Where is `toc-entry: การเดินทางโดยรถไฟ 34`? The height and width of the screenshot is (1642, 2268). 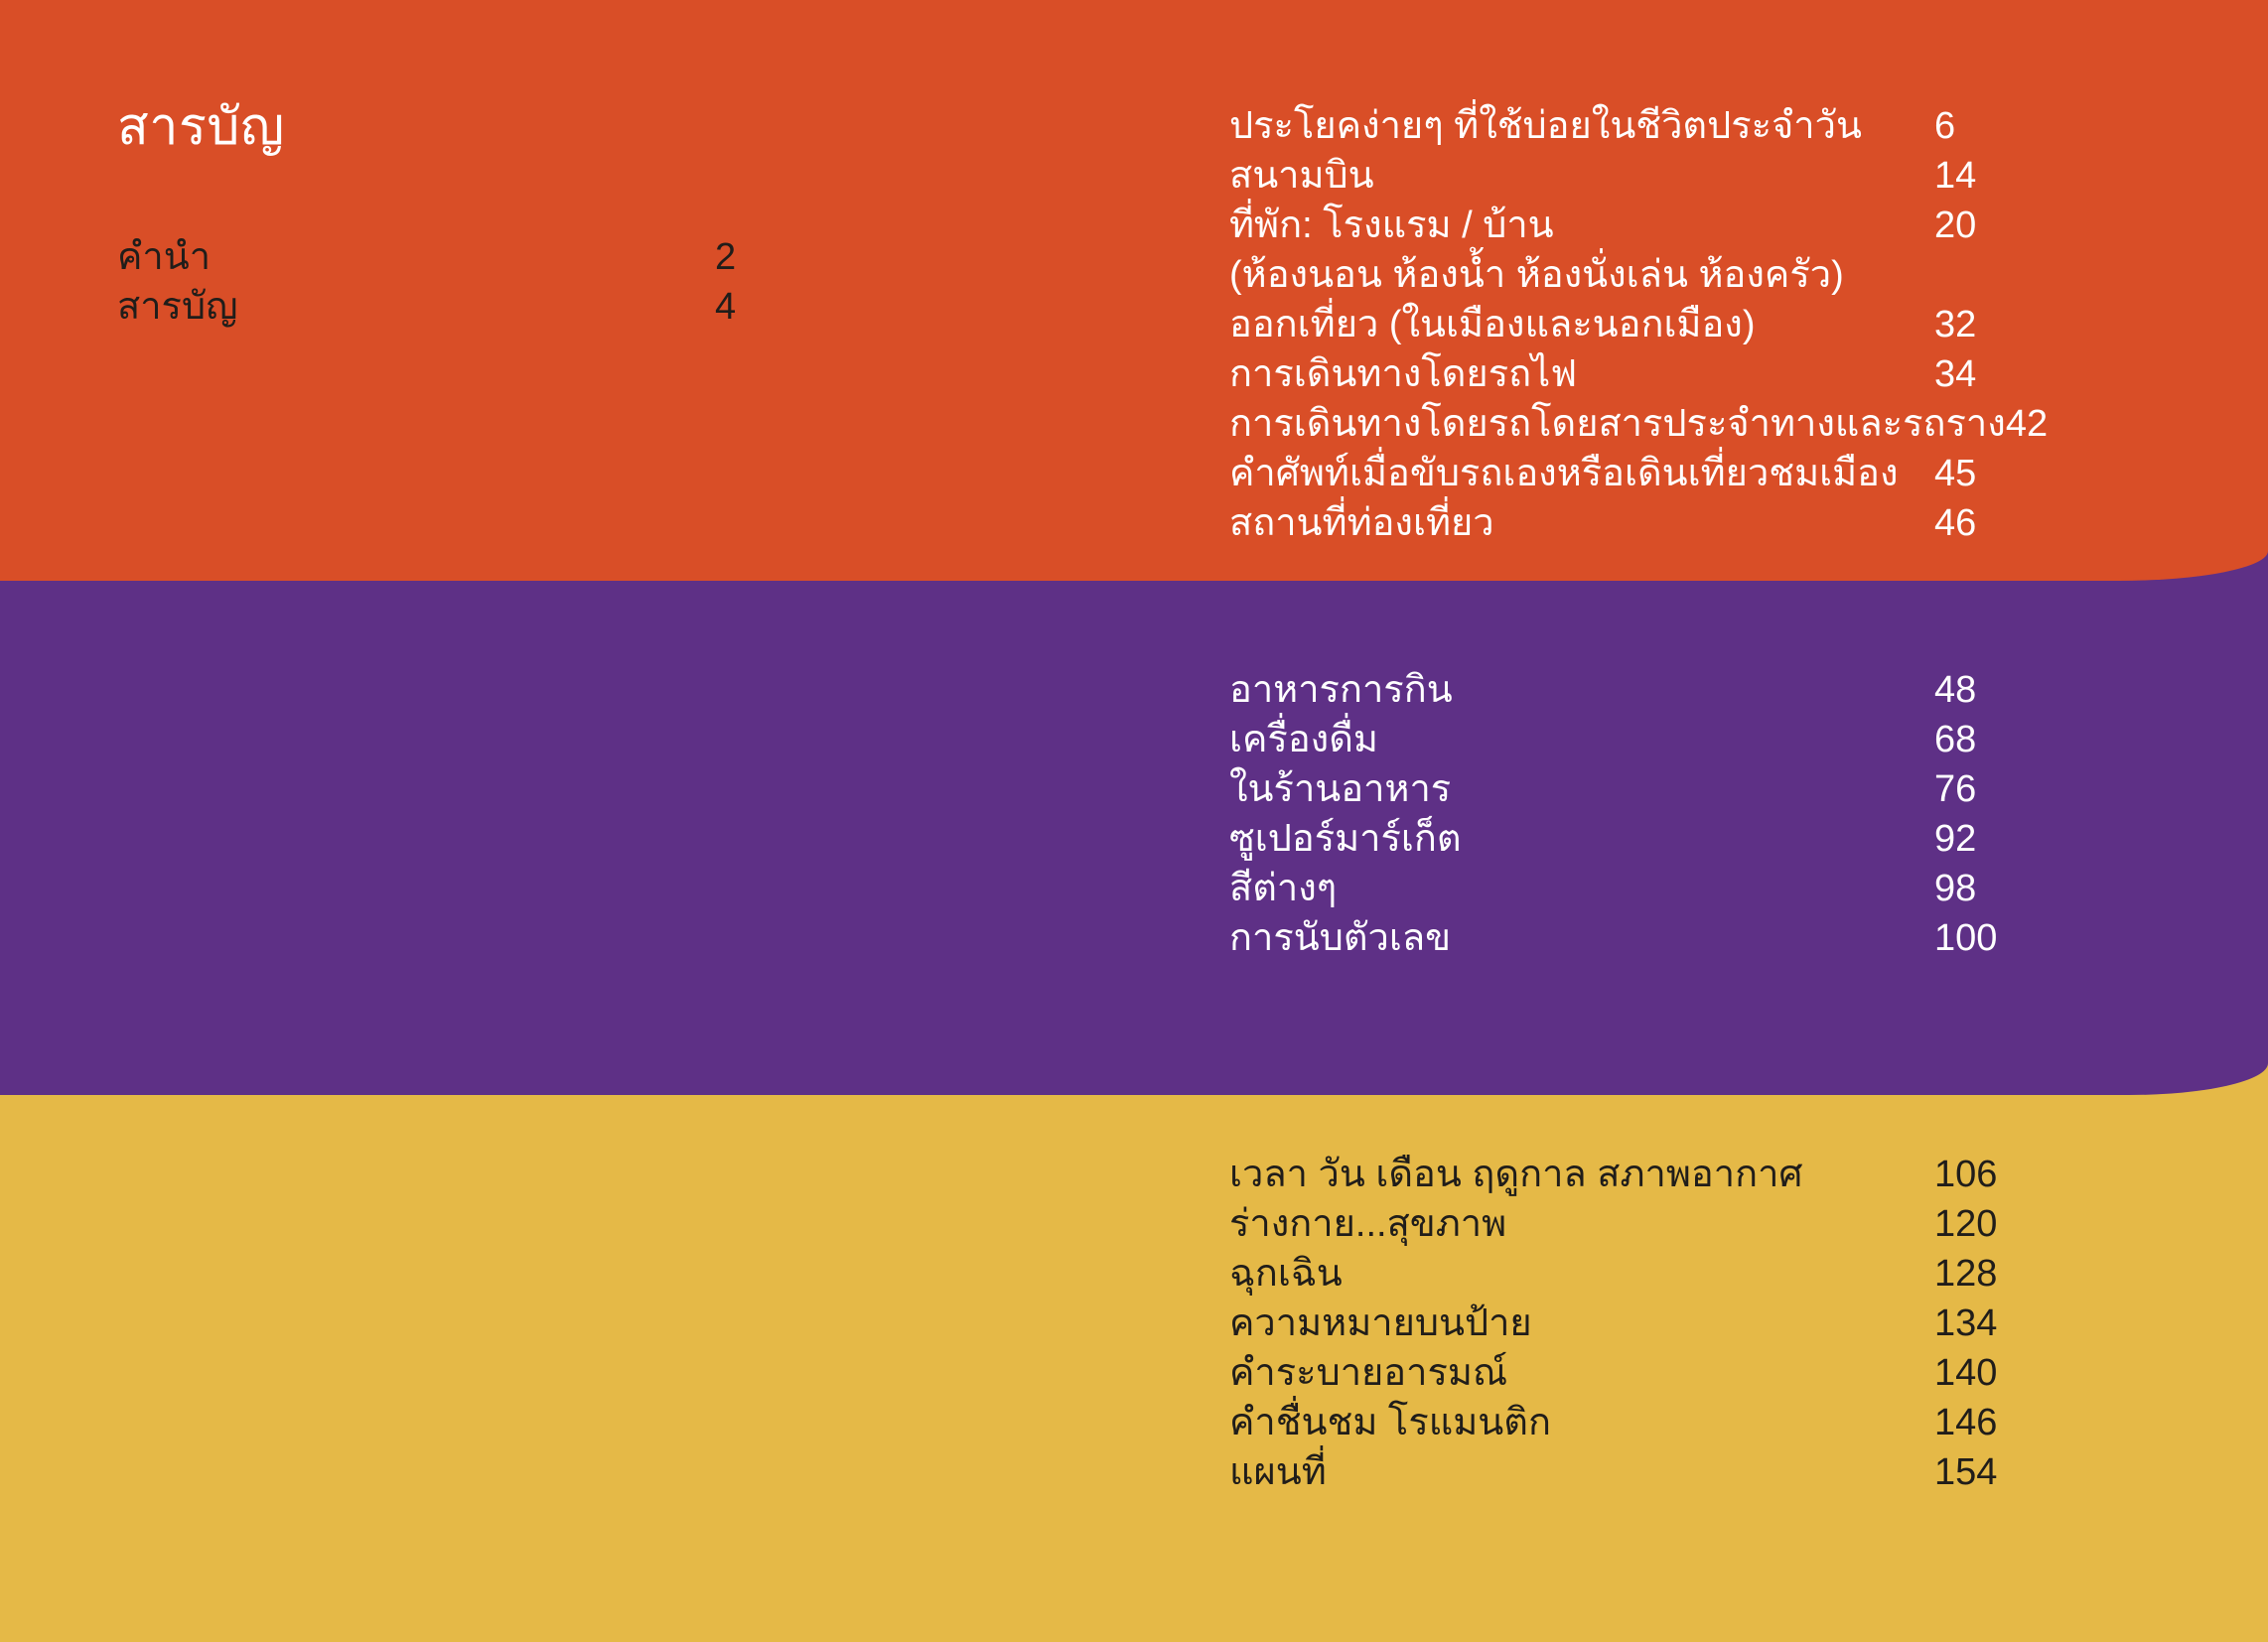 toc-entry: การเดินทางโดยรถไฟ 34 is located at coordinates (1656, 374).